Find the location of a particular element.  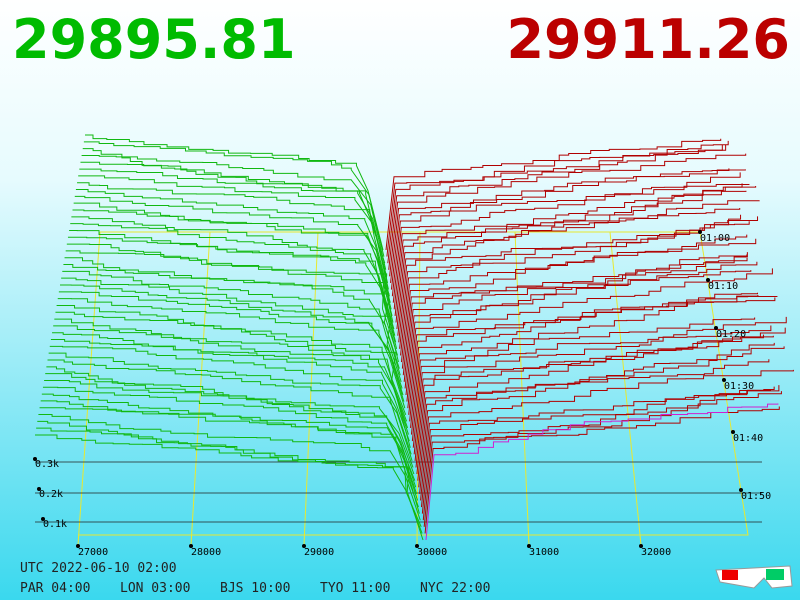

clock: PAR 04:00 is located at coordinates (55, 588).